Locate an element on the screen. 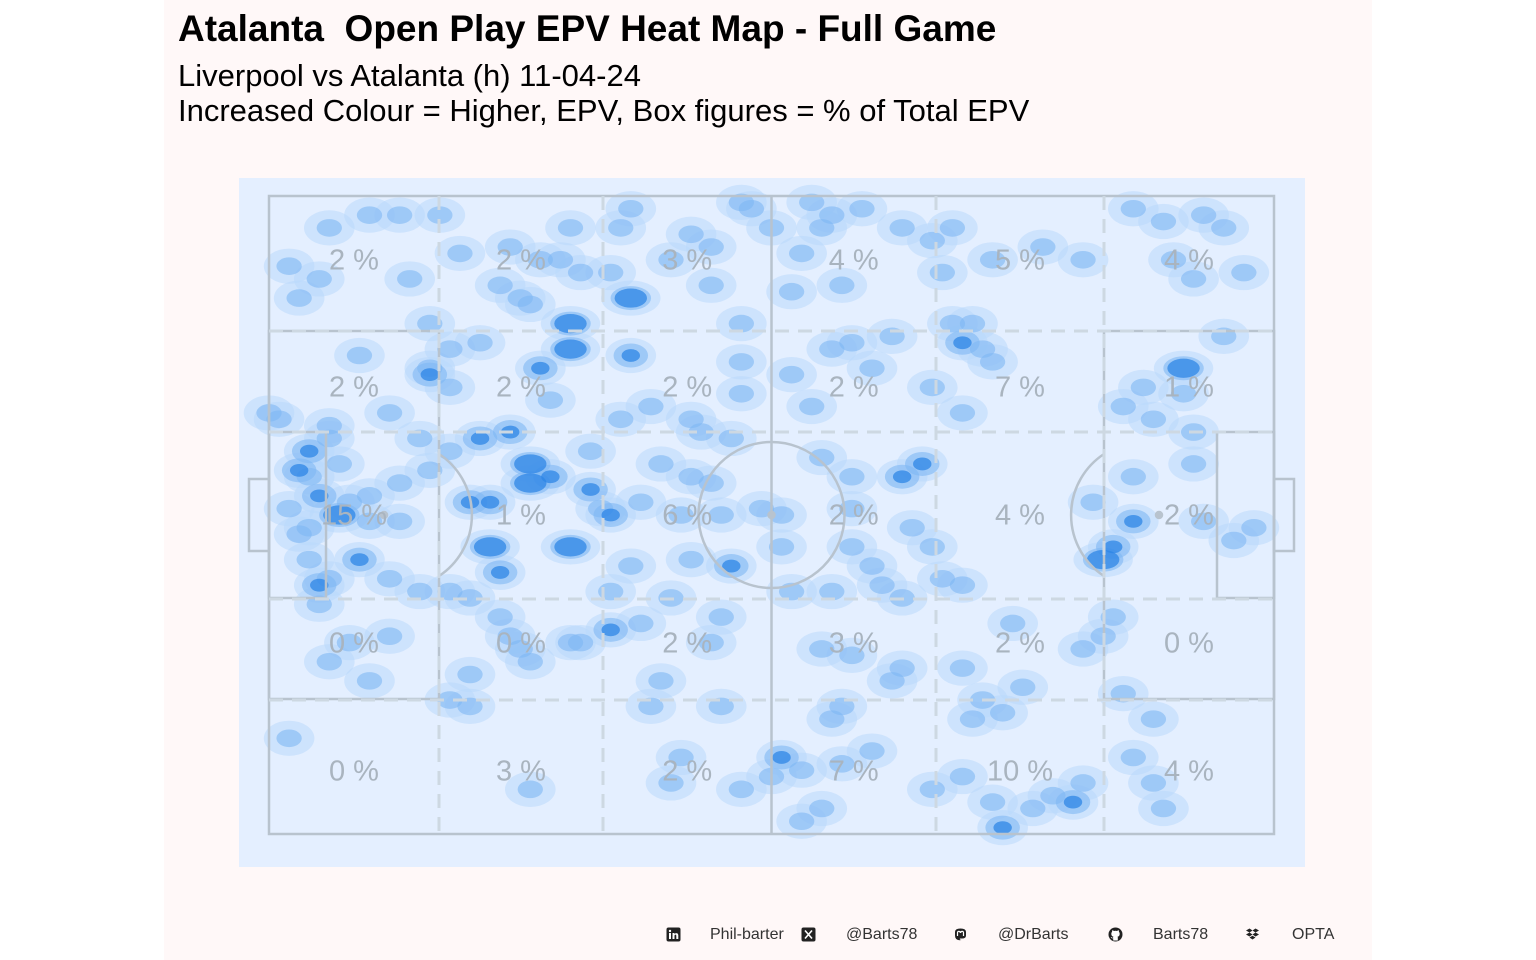 Image resolution: width=1536 pixels, height=960 pixels. x-twitter-icon is located at coordinates (808, 934).